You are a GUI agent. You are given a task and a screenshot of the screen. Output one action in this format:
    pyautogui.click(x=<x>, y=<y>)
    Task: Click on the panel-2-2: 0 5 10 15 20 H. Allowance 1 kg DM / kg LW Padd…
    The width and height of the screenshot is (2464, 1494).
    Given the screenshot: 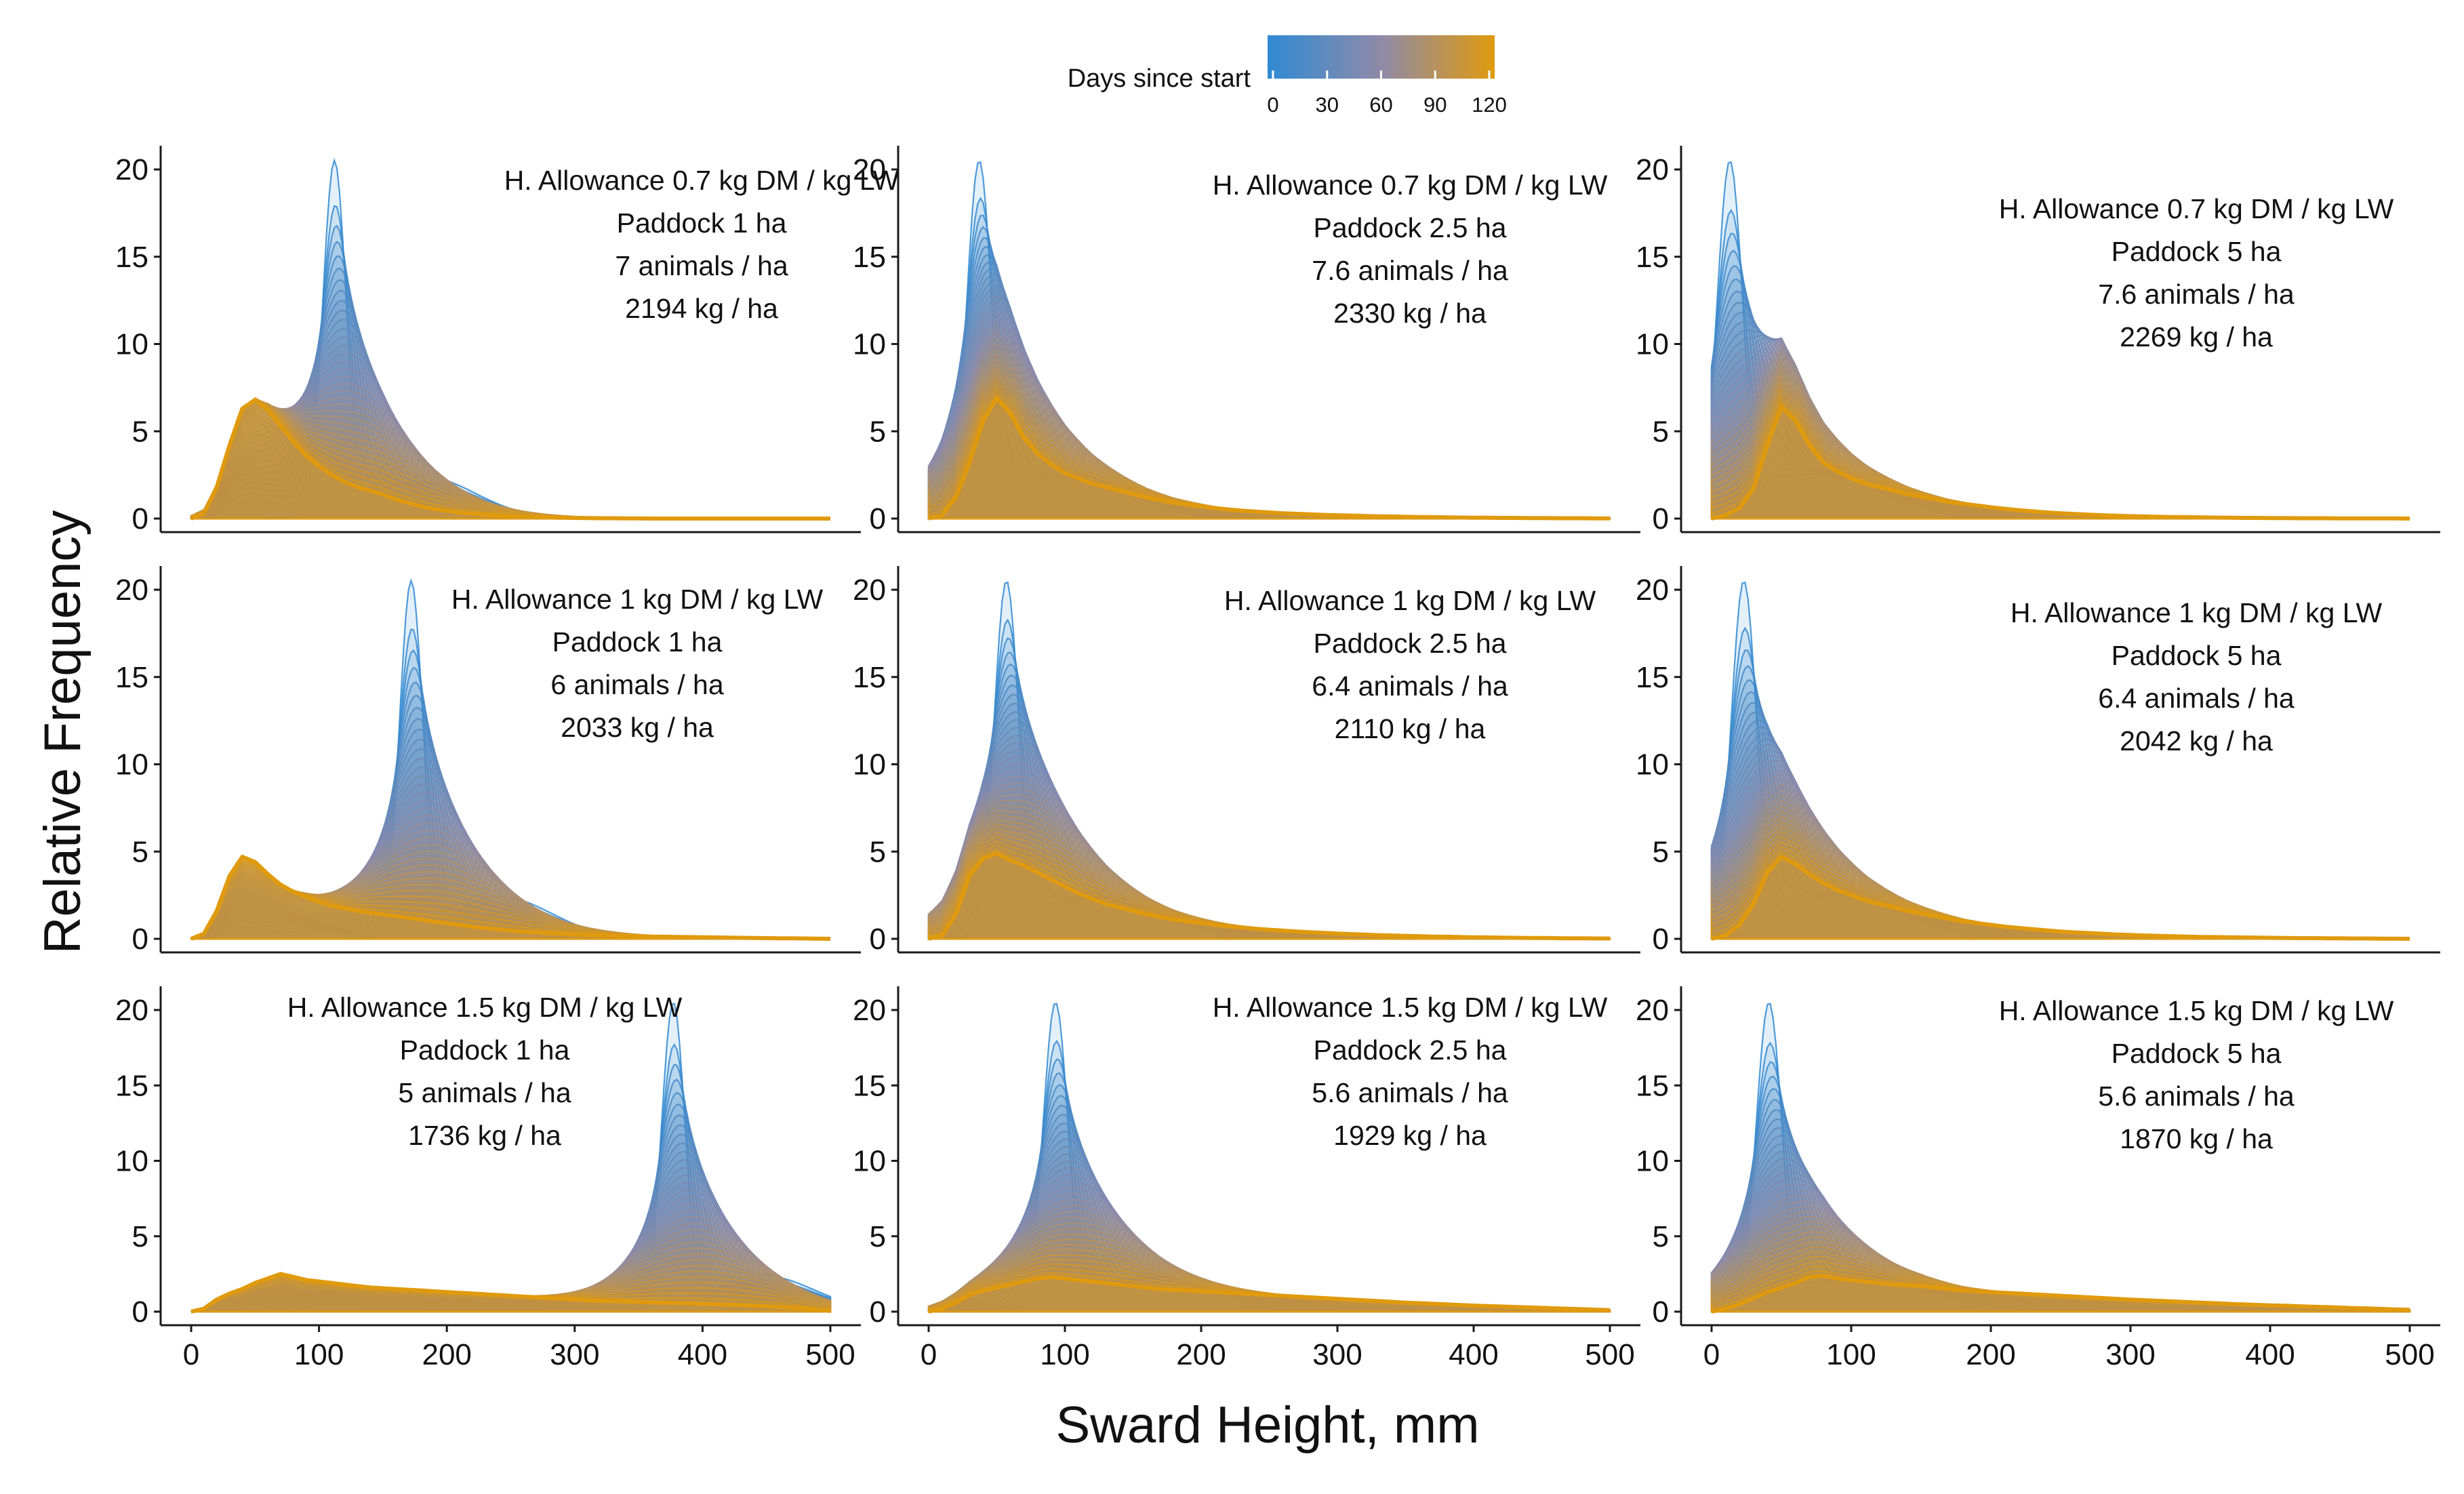 What is the action you would take?
    pyautogui.click(x=1246, y=761)
    